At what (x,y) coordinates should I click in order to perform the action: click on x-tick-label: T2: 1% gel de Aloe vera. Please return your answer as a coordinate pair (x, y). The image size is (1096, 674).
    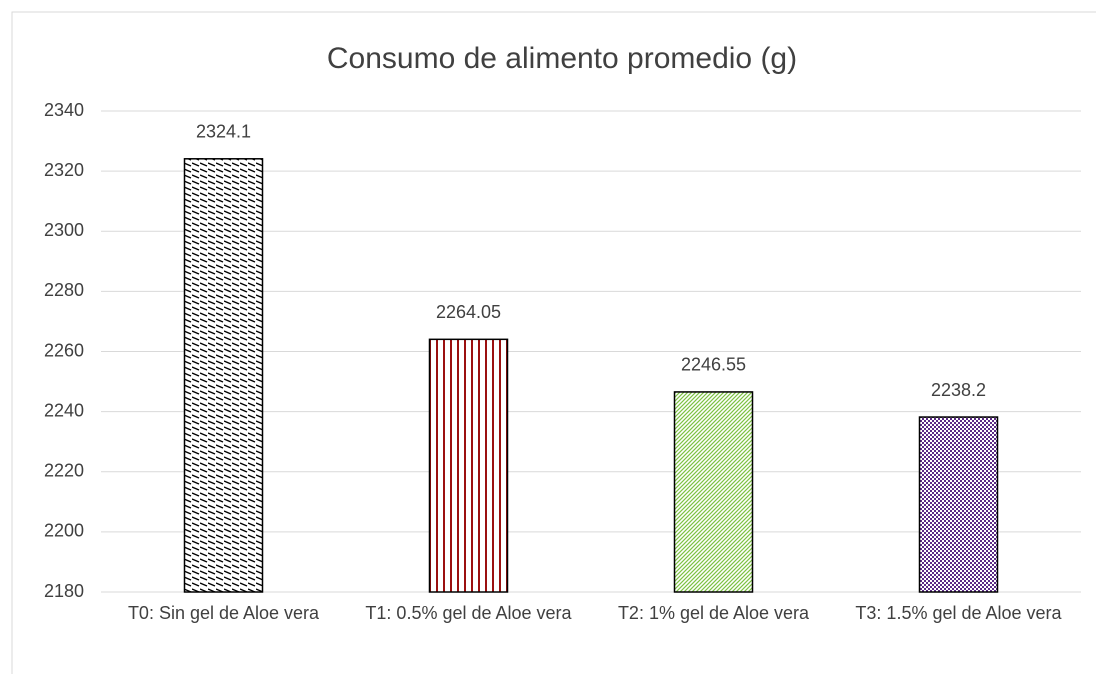
    Looking at the image, I should click on (713, 613).